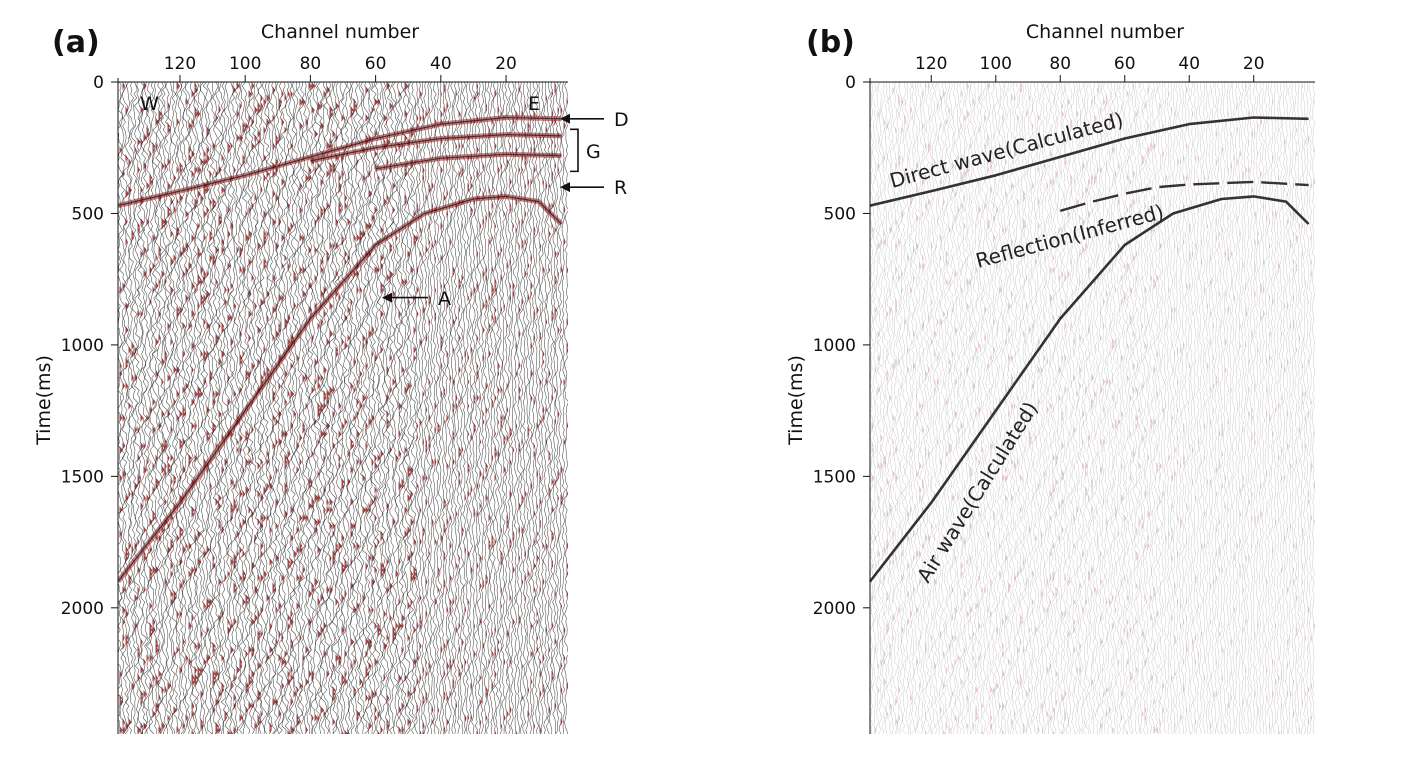 The height and width of the screenshot is (758, 1428). Describe the element at coordinates (98, 83) in the screenshot. I see `y-tick-label: 0` at that location.